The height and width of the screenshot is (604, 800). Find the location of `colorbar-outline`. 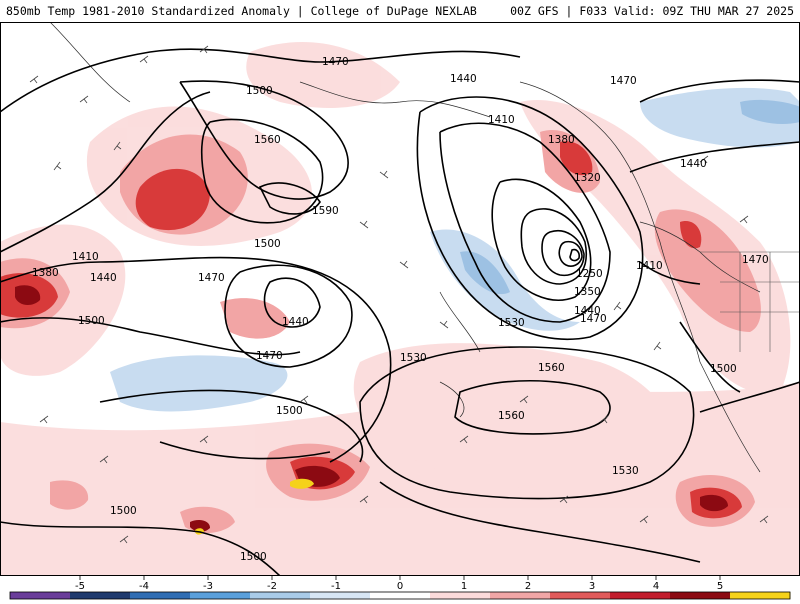

colorbar-outline is located at coordinates (400, 595).